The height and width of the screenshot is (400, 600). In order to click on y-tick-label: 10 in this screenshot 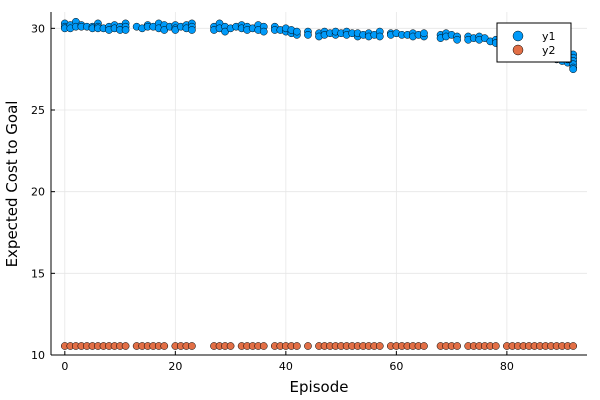, I will do `click(38, 355)`.